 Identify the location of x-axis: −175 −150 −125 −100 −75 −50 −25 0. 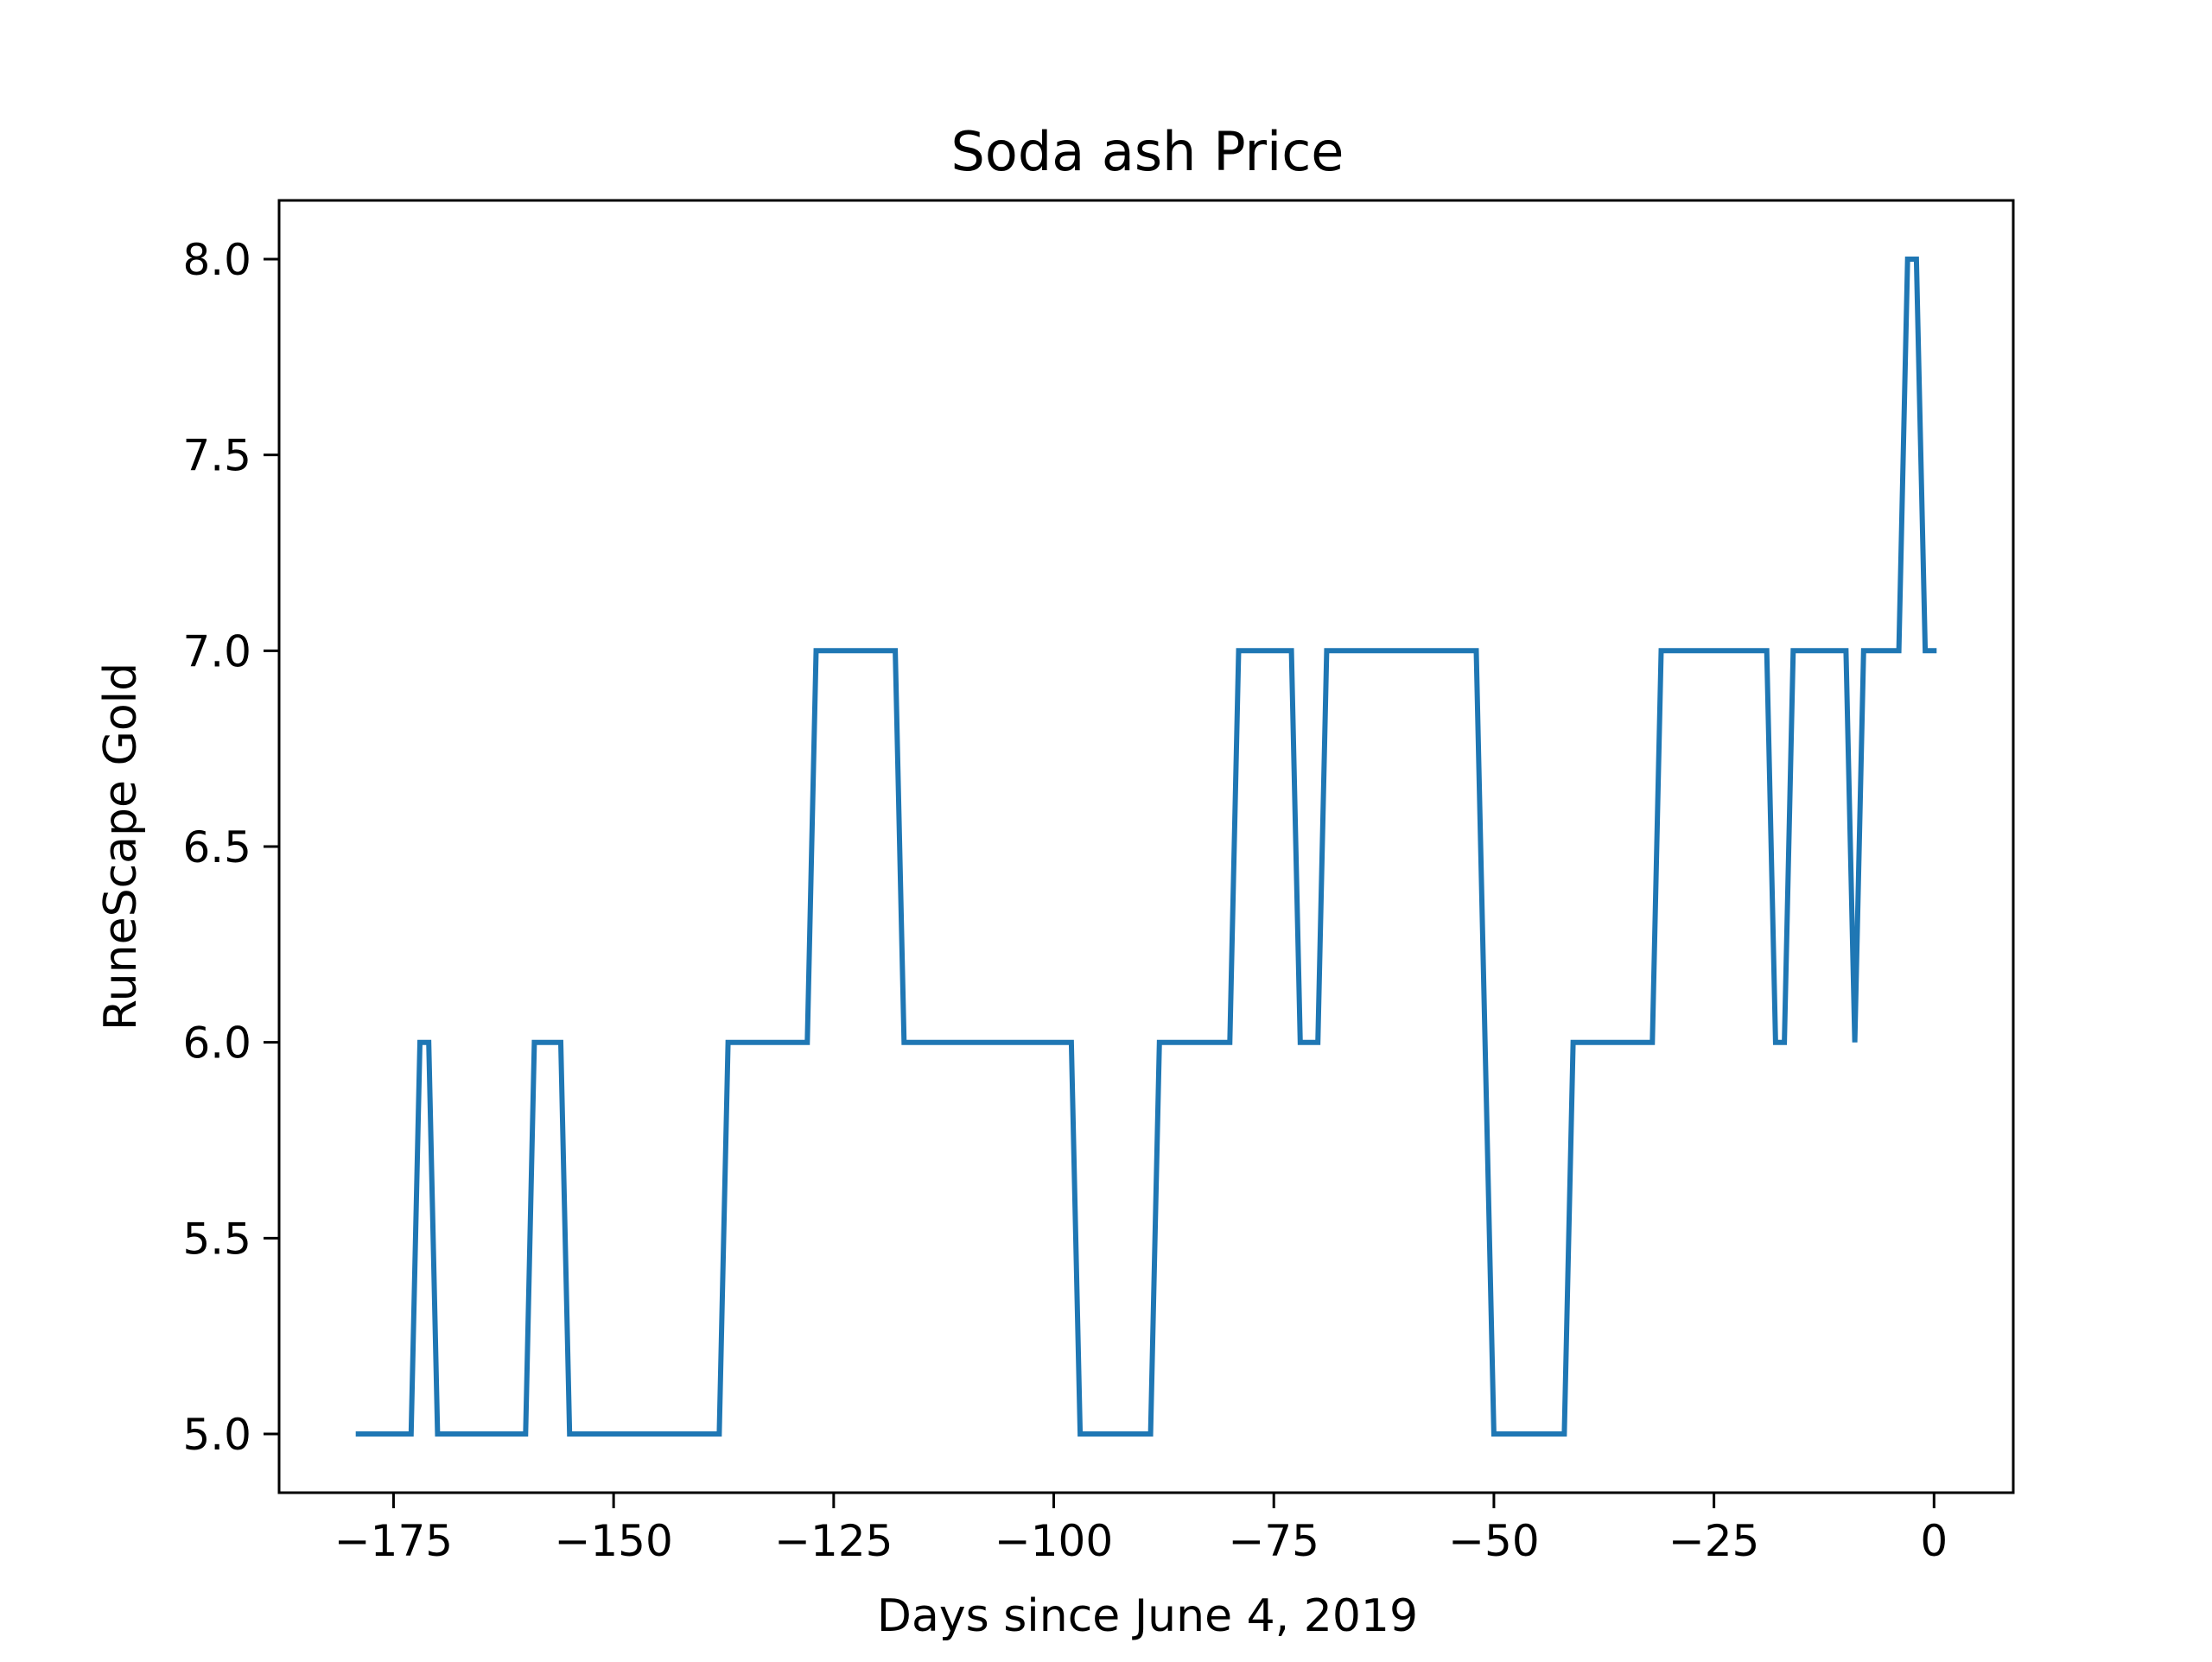
(1141, 1529).